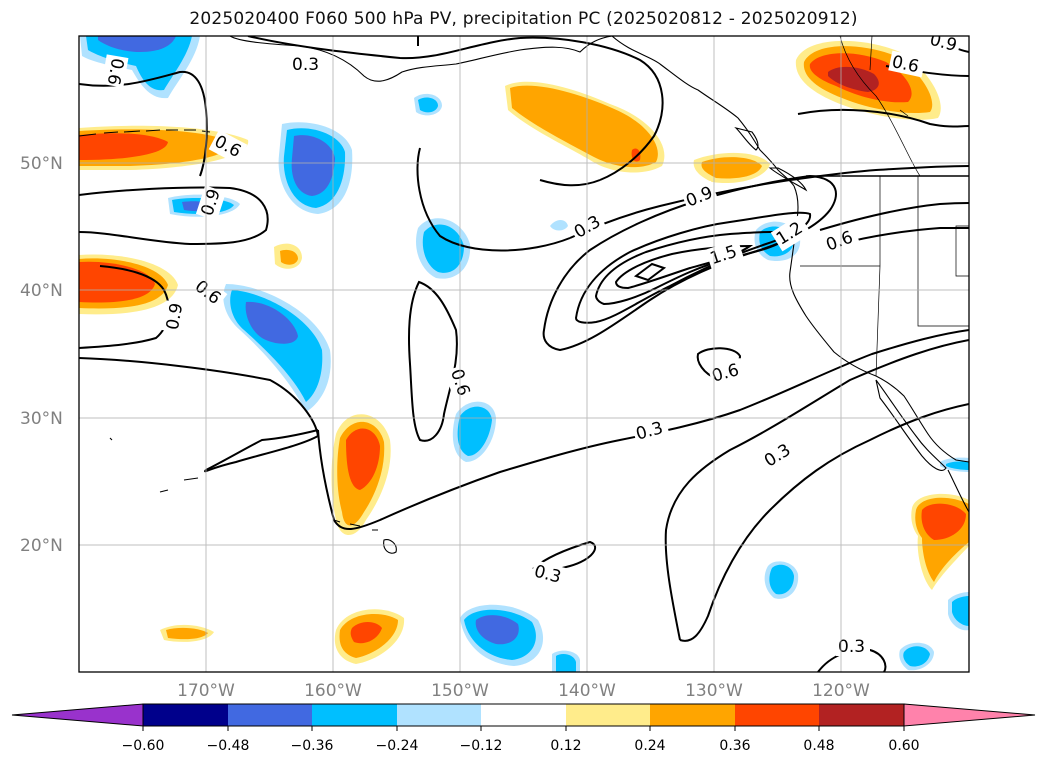 This screenshot has width=1047, height=765. What do you see at coordinates (587, 691) in the screenshot?
I see `lon-label: 140°W` at bounding box center [587, 691].